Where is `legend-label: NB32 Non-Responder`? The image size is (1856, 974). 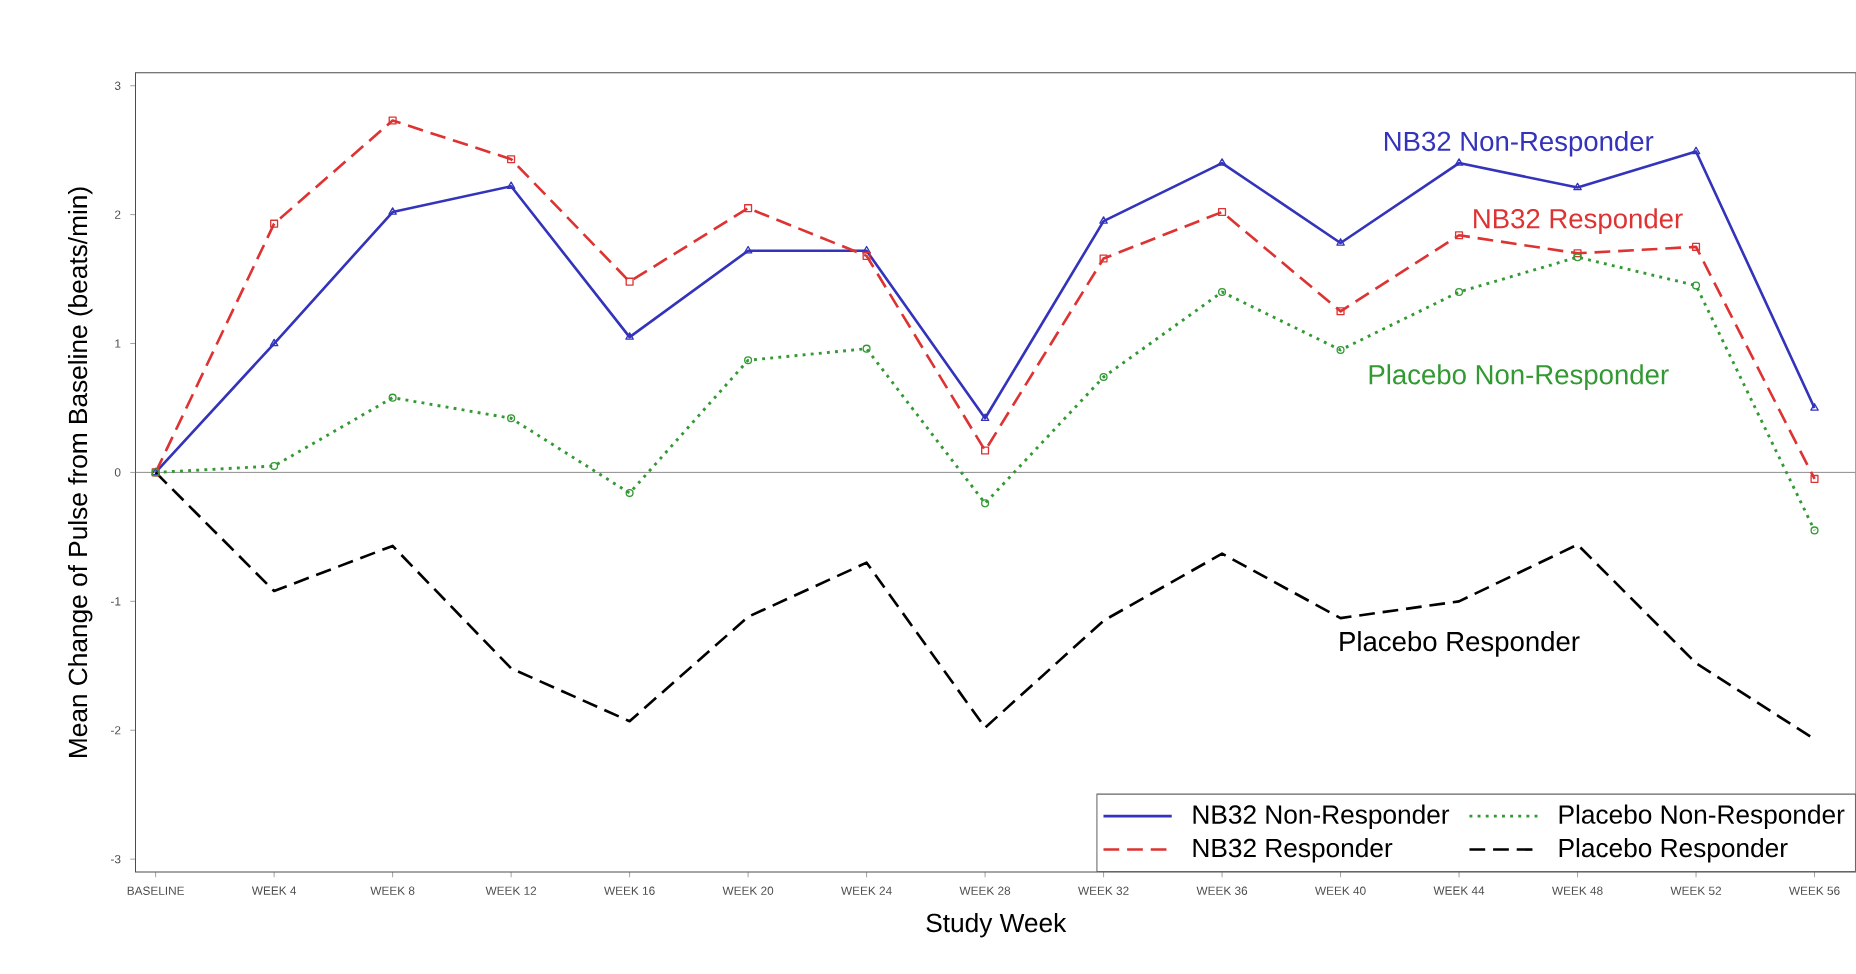
legend-label: NB32 Non-Responder is located at coordinates (1321, 816).